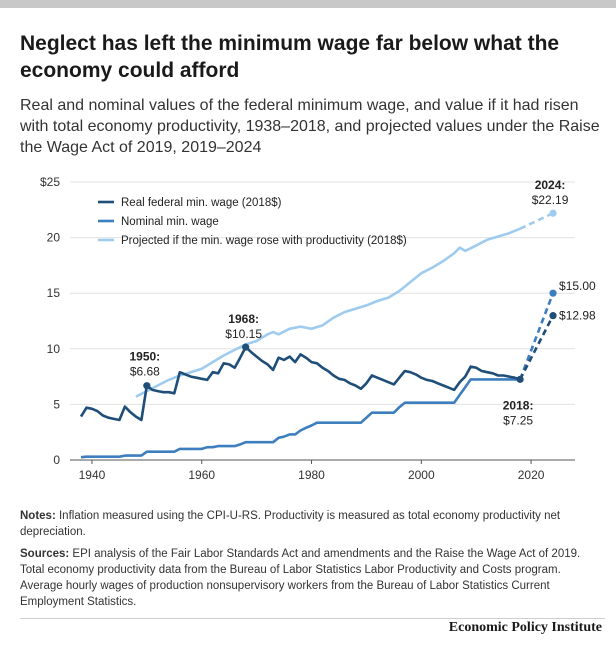  I want to click on endpoint-nominal, so click(553, 293).